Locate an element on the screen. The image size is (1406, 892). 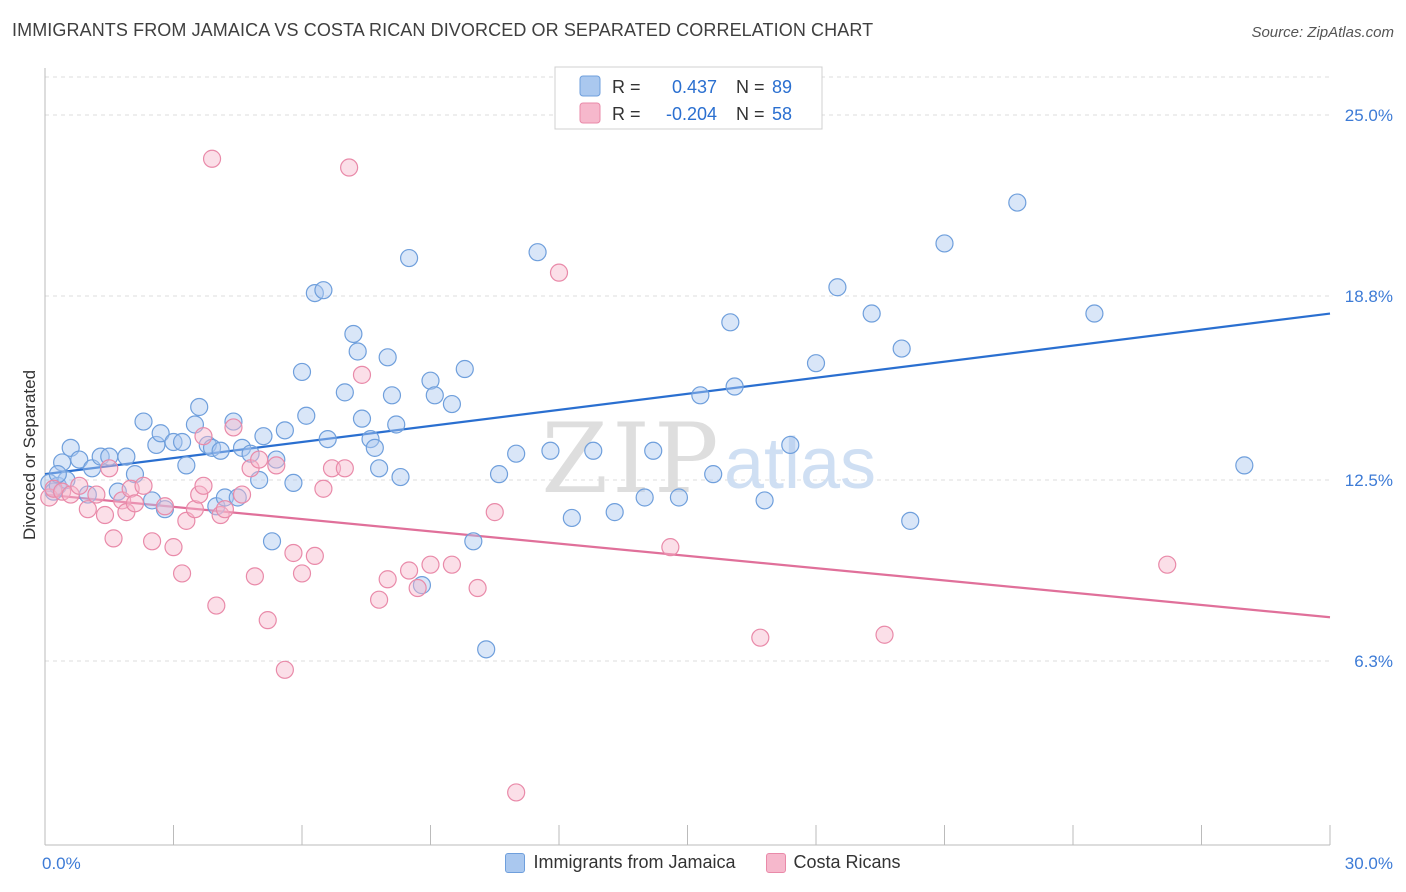
y-tick-label: 6.3% is located at coordinates (1373, 661).